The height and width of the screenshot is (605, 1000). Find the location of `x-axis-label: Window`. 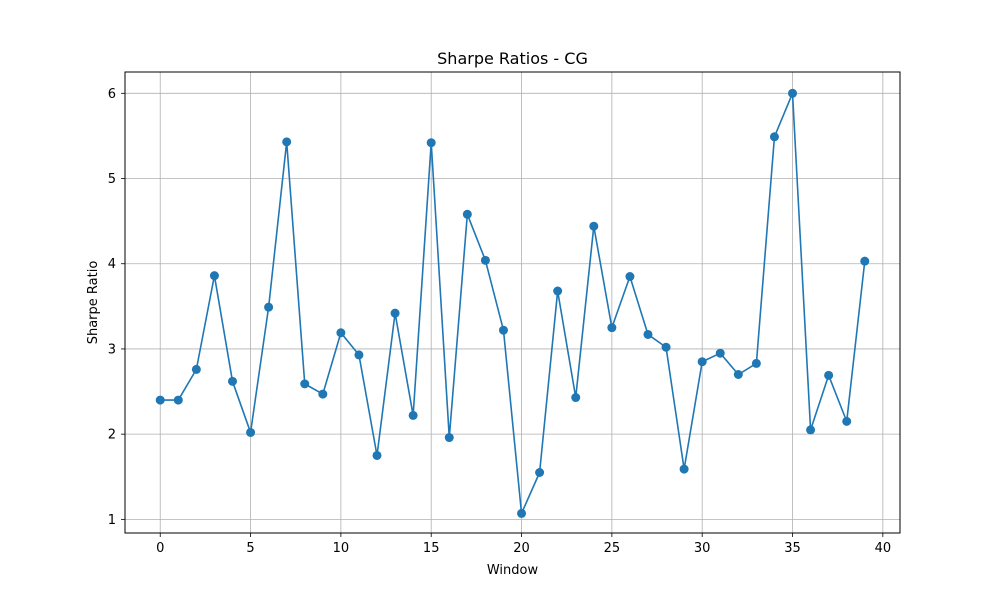

x-axis-label: Window is located at coordinates (513, 570).